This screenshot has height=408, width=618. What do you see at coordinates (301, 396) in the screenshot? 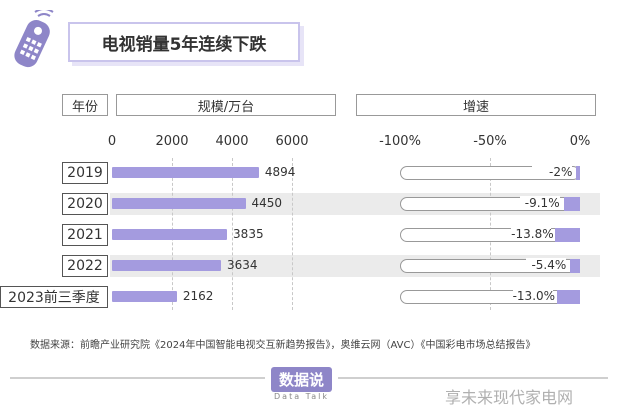
I see `brand-logo-subtext: Data Talk` at bounding box center [301, 396].